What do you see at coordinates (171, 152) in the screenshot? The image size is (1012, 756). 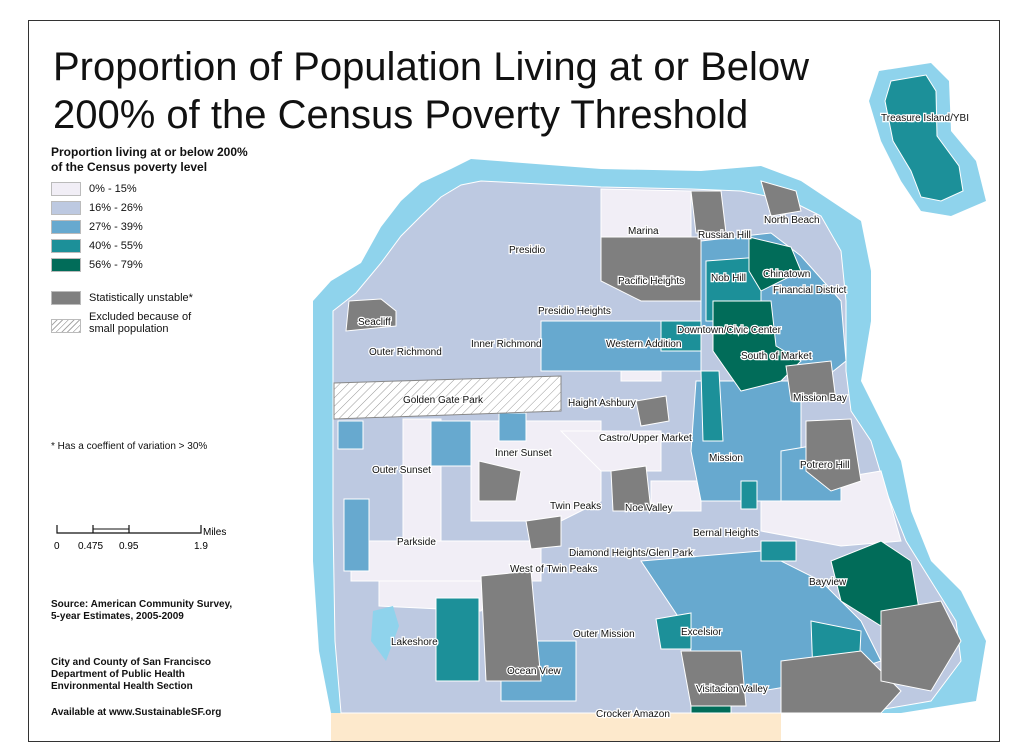 I see `legend-heading-line-1: Proportion living at or below 200%` at bounding box center [171, 152].